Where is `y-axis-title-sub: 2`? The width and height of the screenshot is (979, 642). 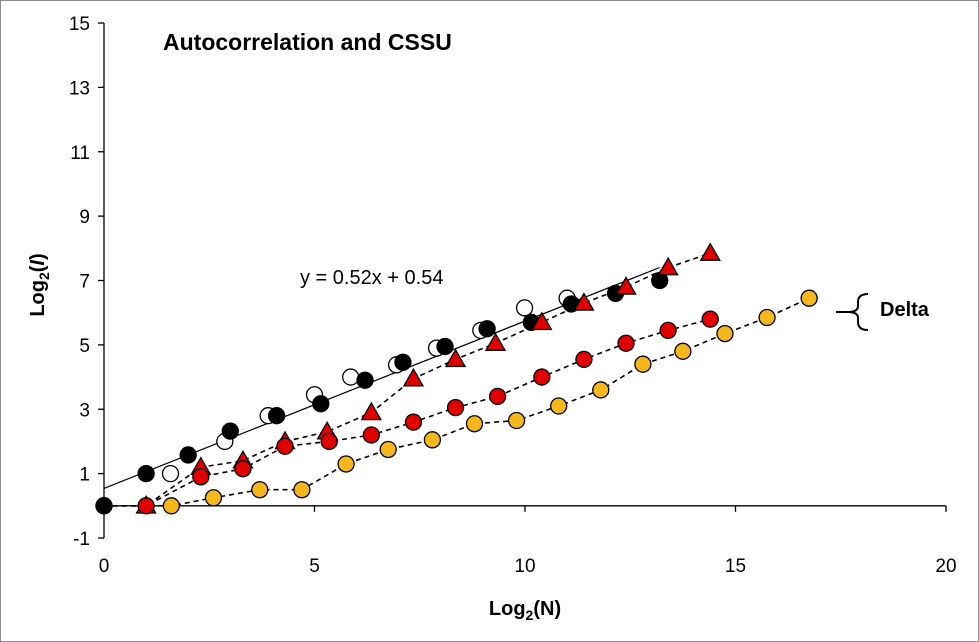
y-axis-title-sub: 2 is located at coordinates (44, 276).